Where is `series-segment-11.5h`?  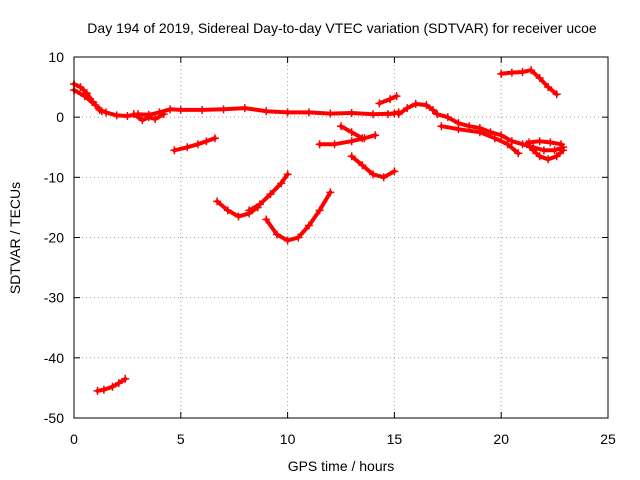 series-segment-11.5h is located at coordinates (347, 140).